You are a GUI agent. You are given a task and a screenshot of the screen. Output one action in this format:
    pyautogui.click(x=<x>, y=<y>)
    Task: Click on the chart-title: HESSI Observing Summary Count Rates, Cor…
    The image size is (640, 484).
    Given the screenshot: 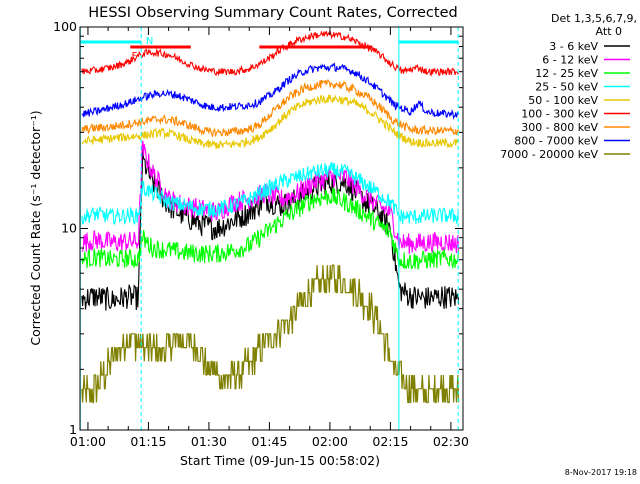 What is the action you would take?
    pyautogui.click(x=272, y=13)
    